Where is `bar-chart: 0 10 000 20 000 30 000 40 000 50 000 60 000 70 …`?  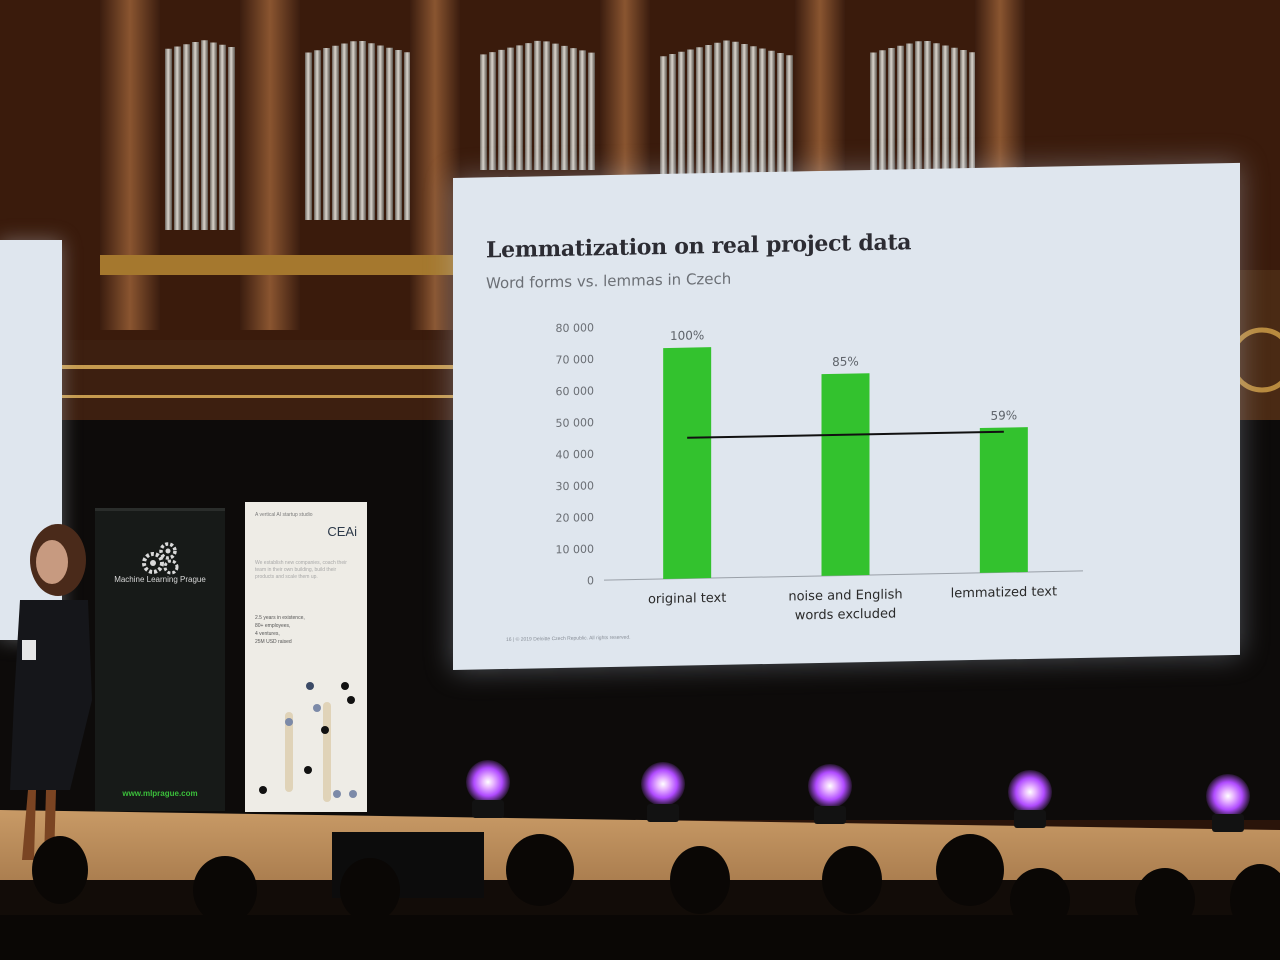
bar-chart: 0 10 000 20 000 30 000 40 000 50 000 60 000 70 … is located at coordinates (819, 472).